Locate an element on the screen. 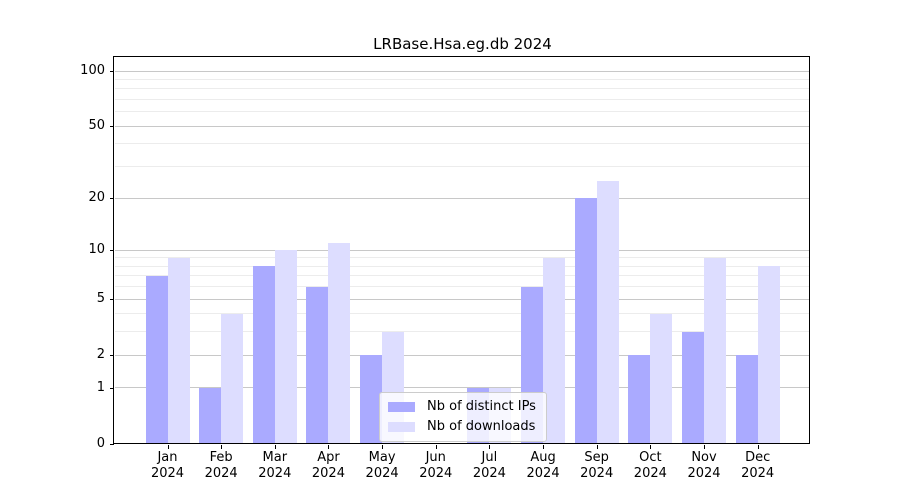 The height and width of the screenshot is (500, 900). bar-ips-nov is located at coordinates (693, 388).